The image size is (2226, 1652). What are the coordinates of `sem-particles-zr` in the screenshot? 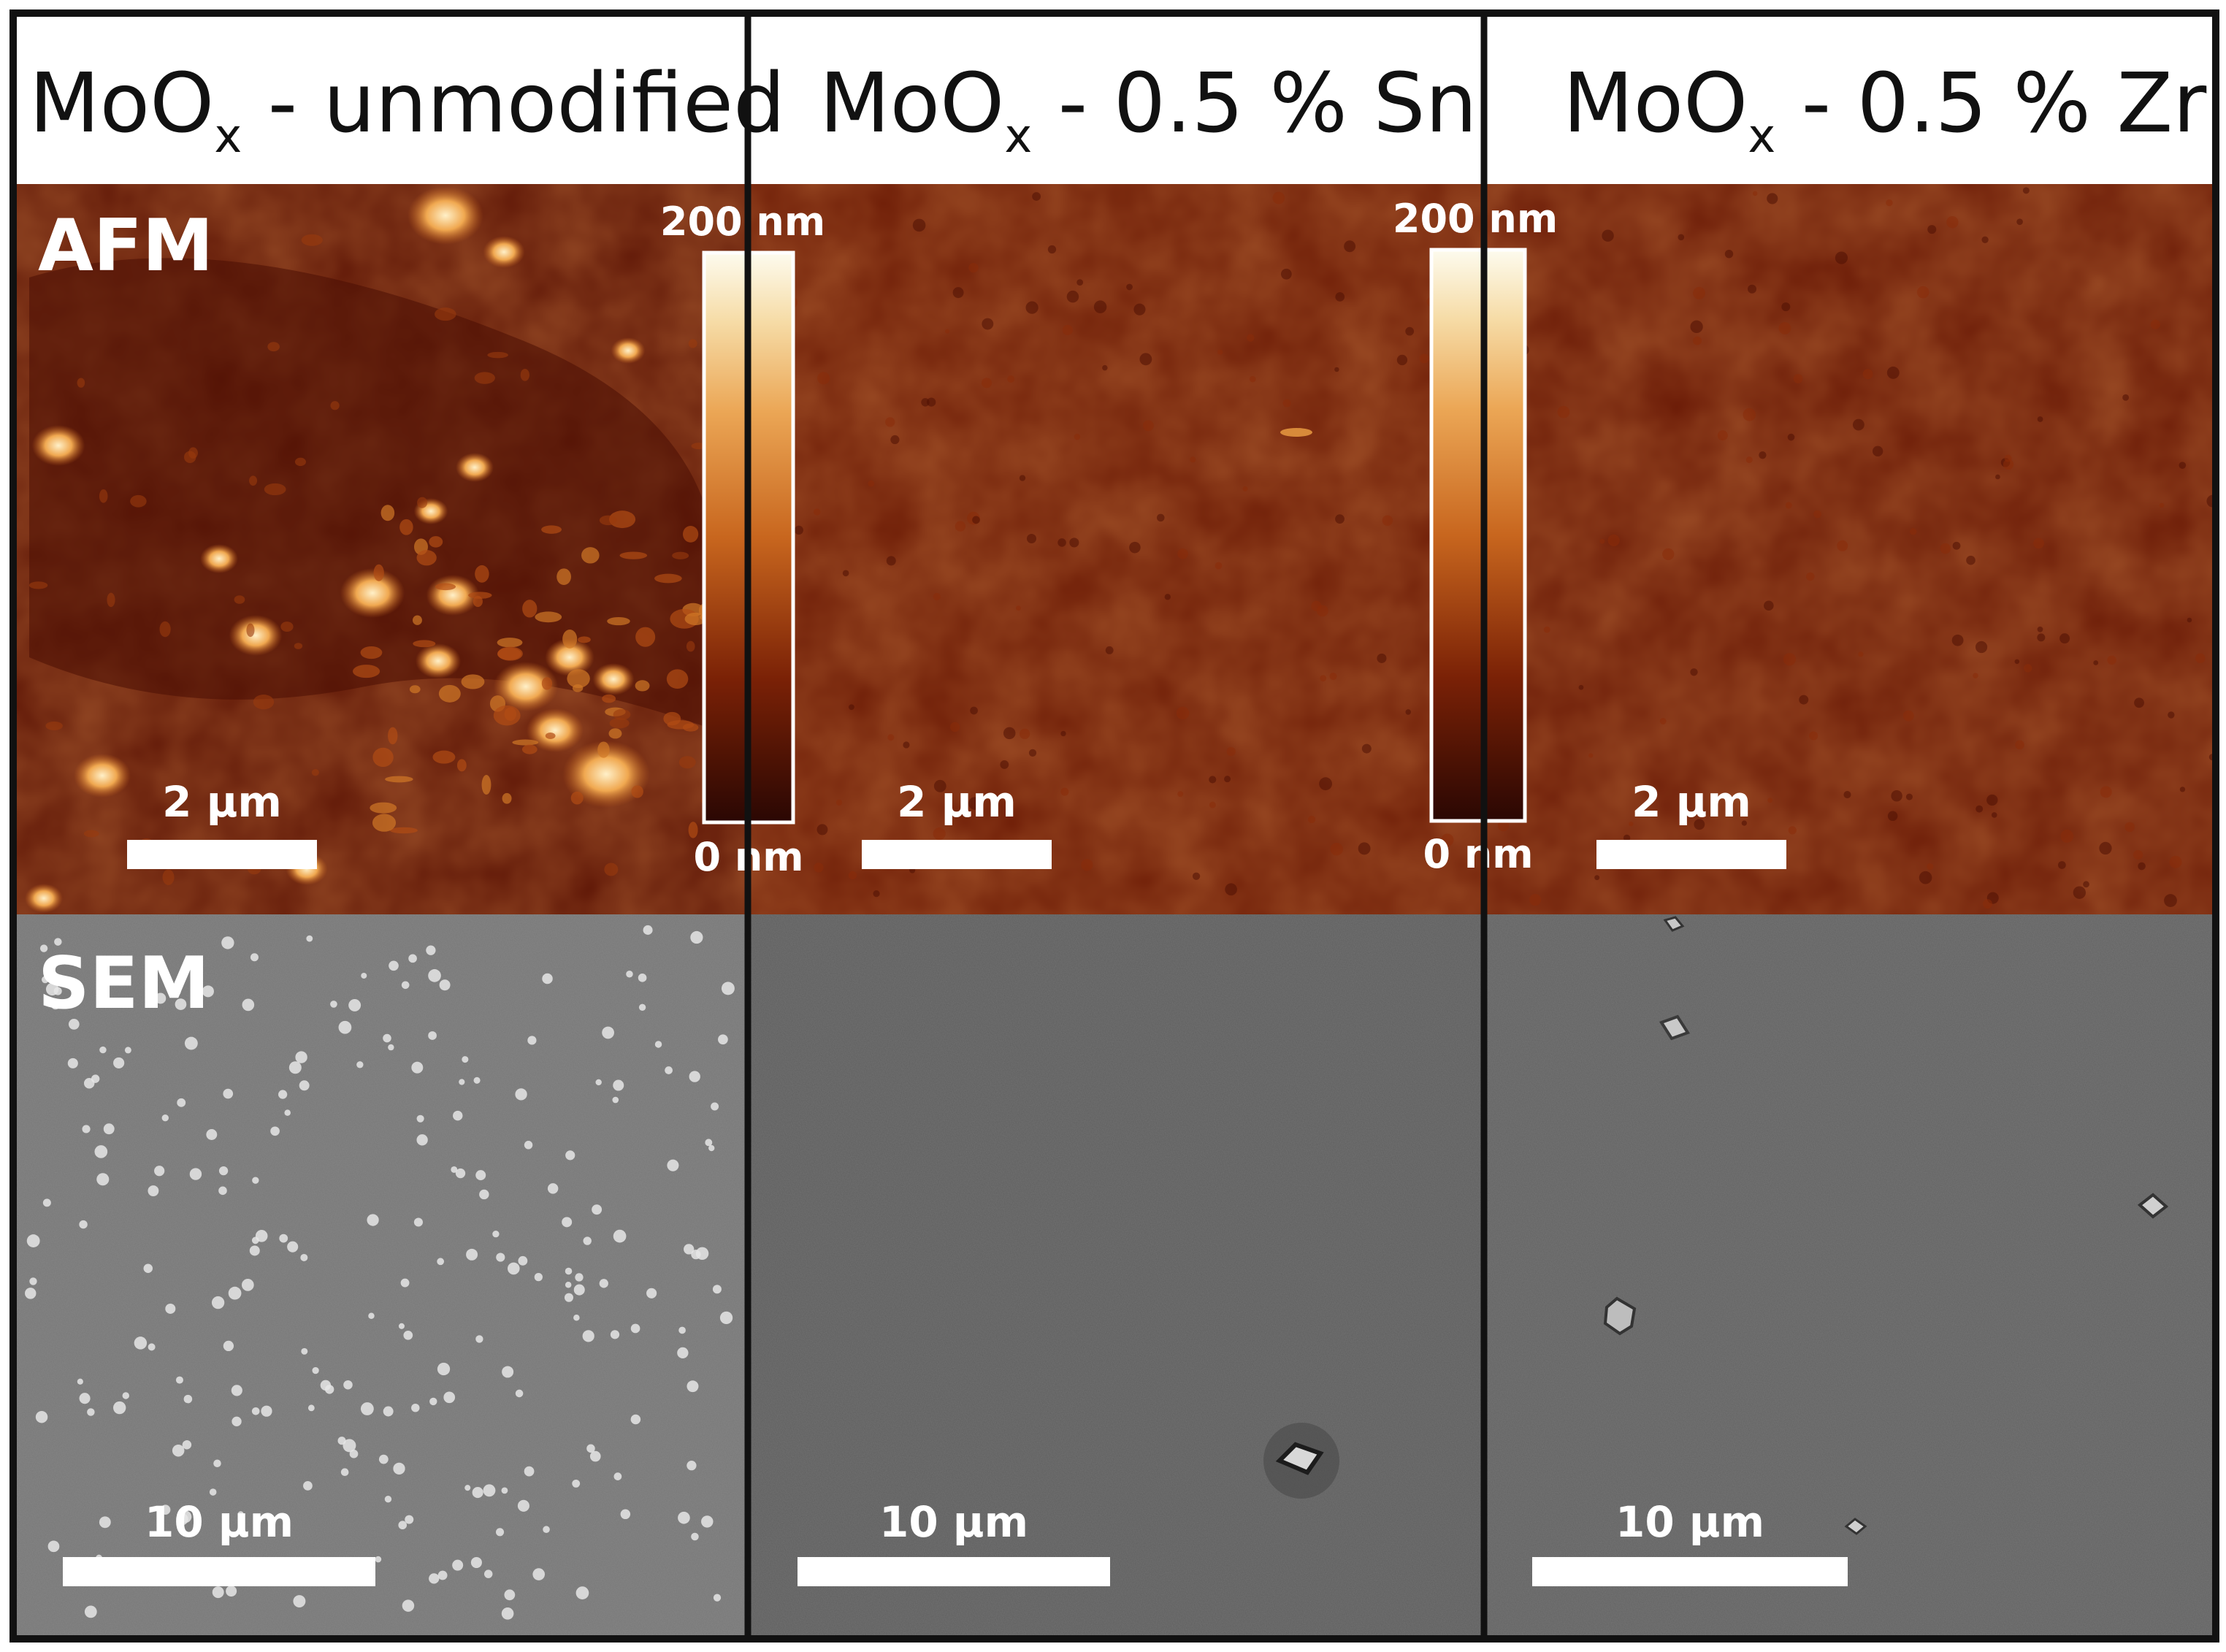 It's located at (1886, 1225).